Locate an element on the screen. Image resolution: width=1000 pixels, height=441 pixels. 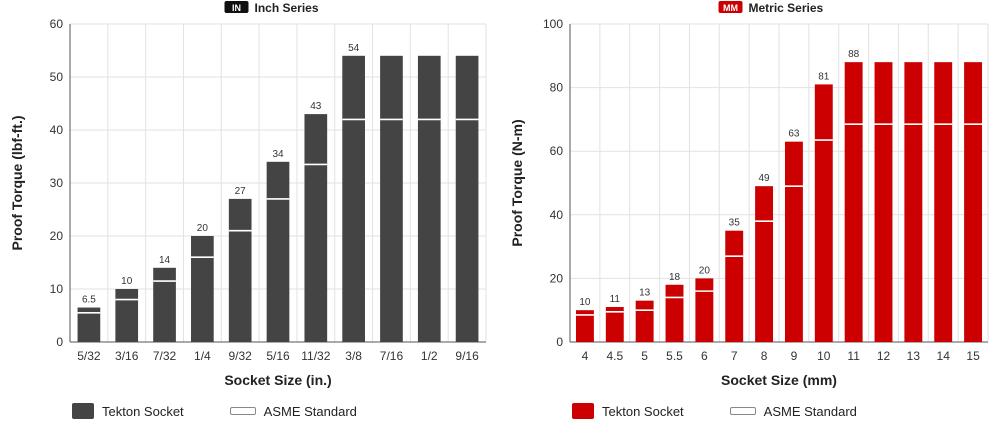
x-tick-label: 6 is located at coordinates (704, 356).